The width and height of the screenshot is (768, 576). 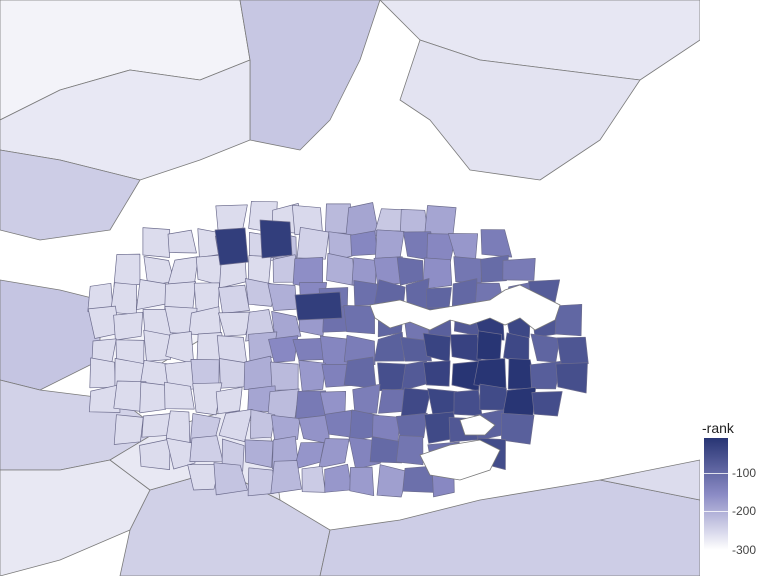 What do you see at coordinates (734, 490) in the screenshot?
I see `color-legend: -rank -100 -200 -300` at bounding box center [734, 490].